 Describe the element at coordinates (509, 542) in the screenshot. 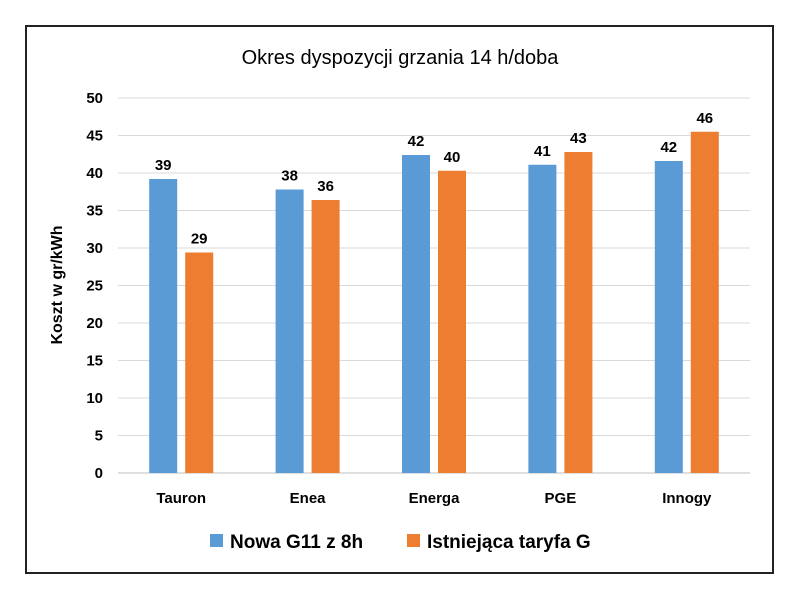

I see `legend-label: Istniejąca taryfa G` at that location.